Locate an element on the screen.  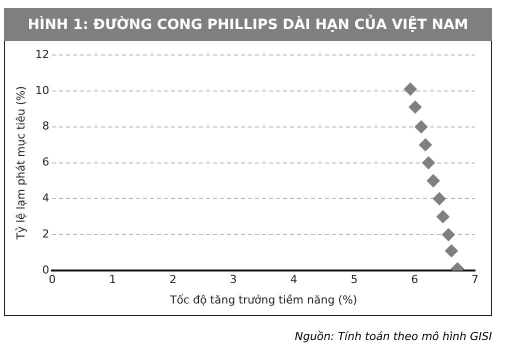
x-tick-label: 1 is located at coordinates (112, 279).